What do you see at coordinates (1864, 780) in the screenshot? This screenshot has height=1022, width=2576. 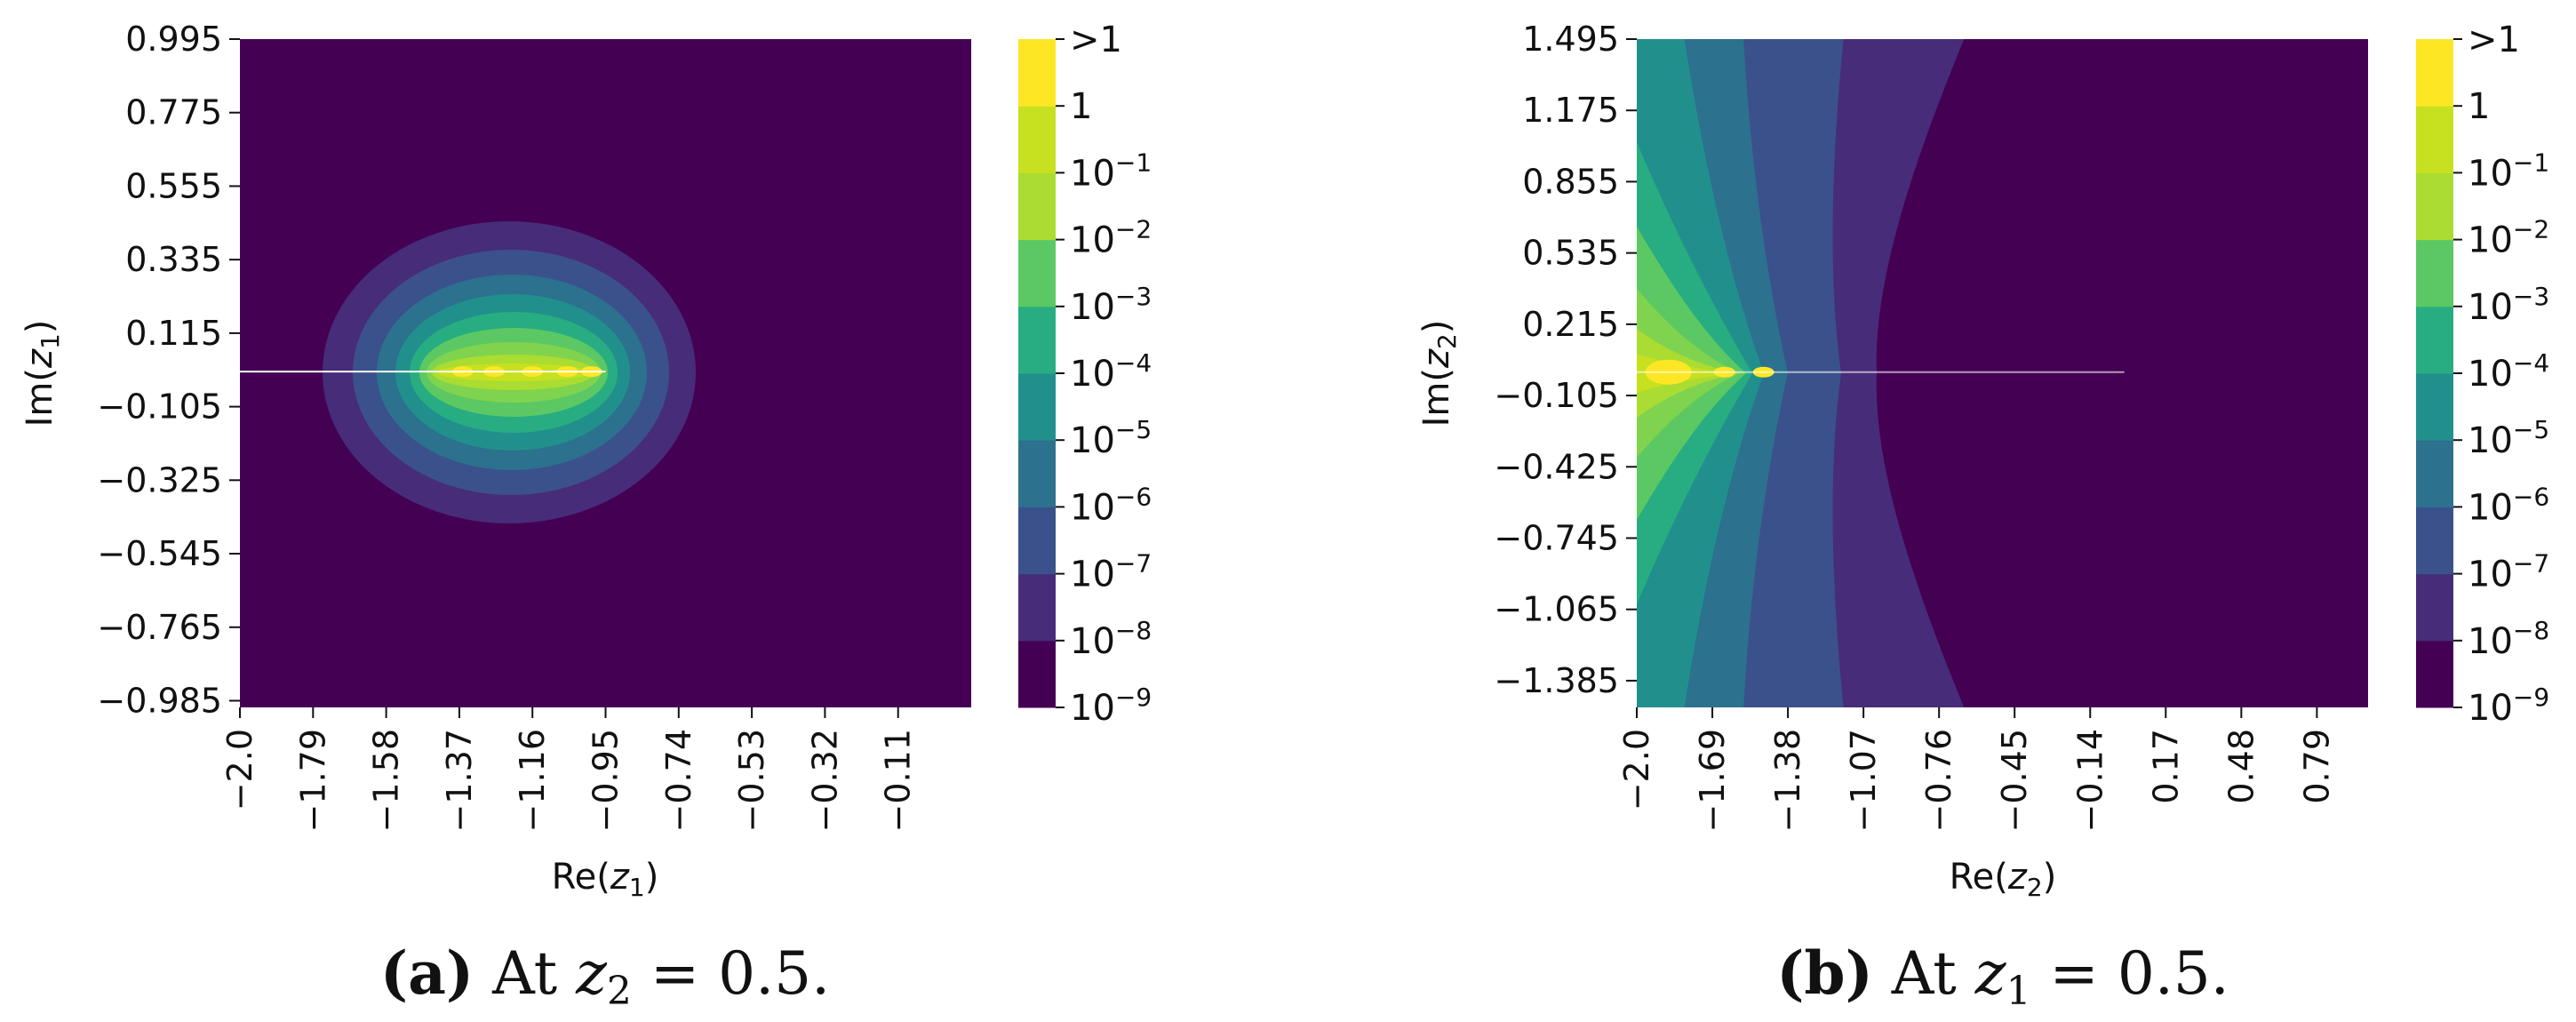 I see `x-tick-label-b: −1.07` at bounding box center [1864, 780].